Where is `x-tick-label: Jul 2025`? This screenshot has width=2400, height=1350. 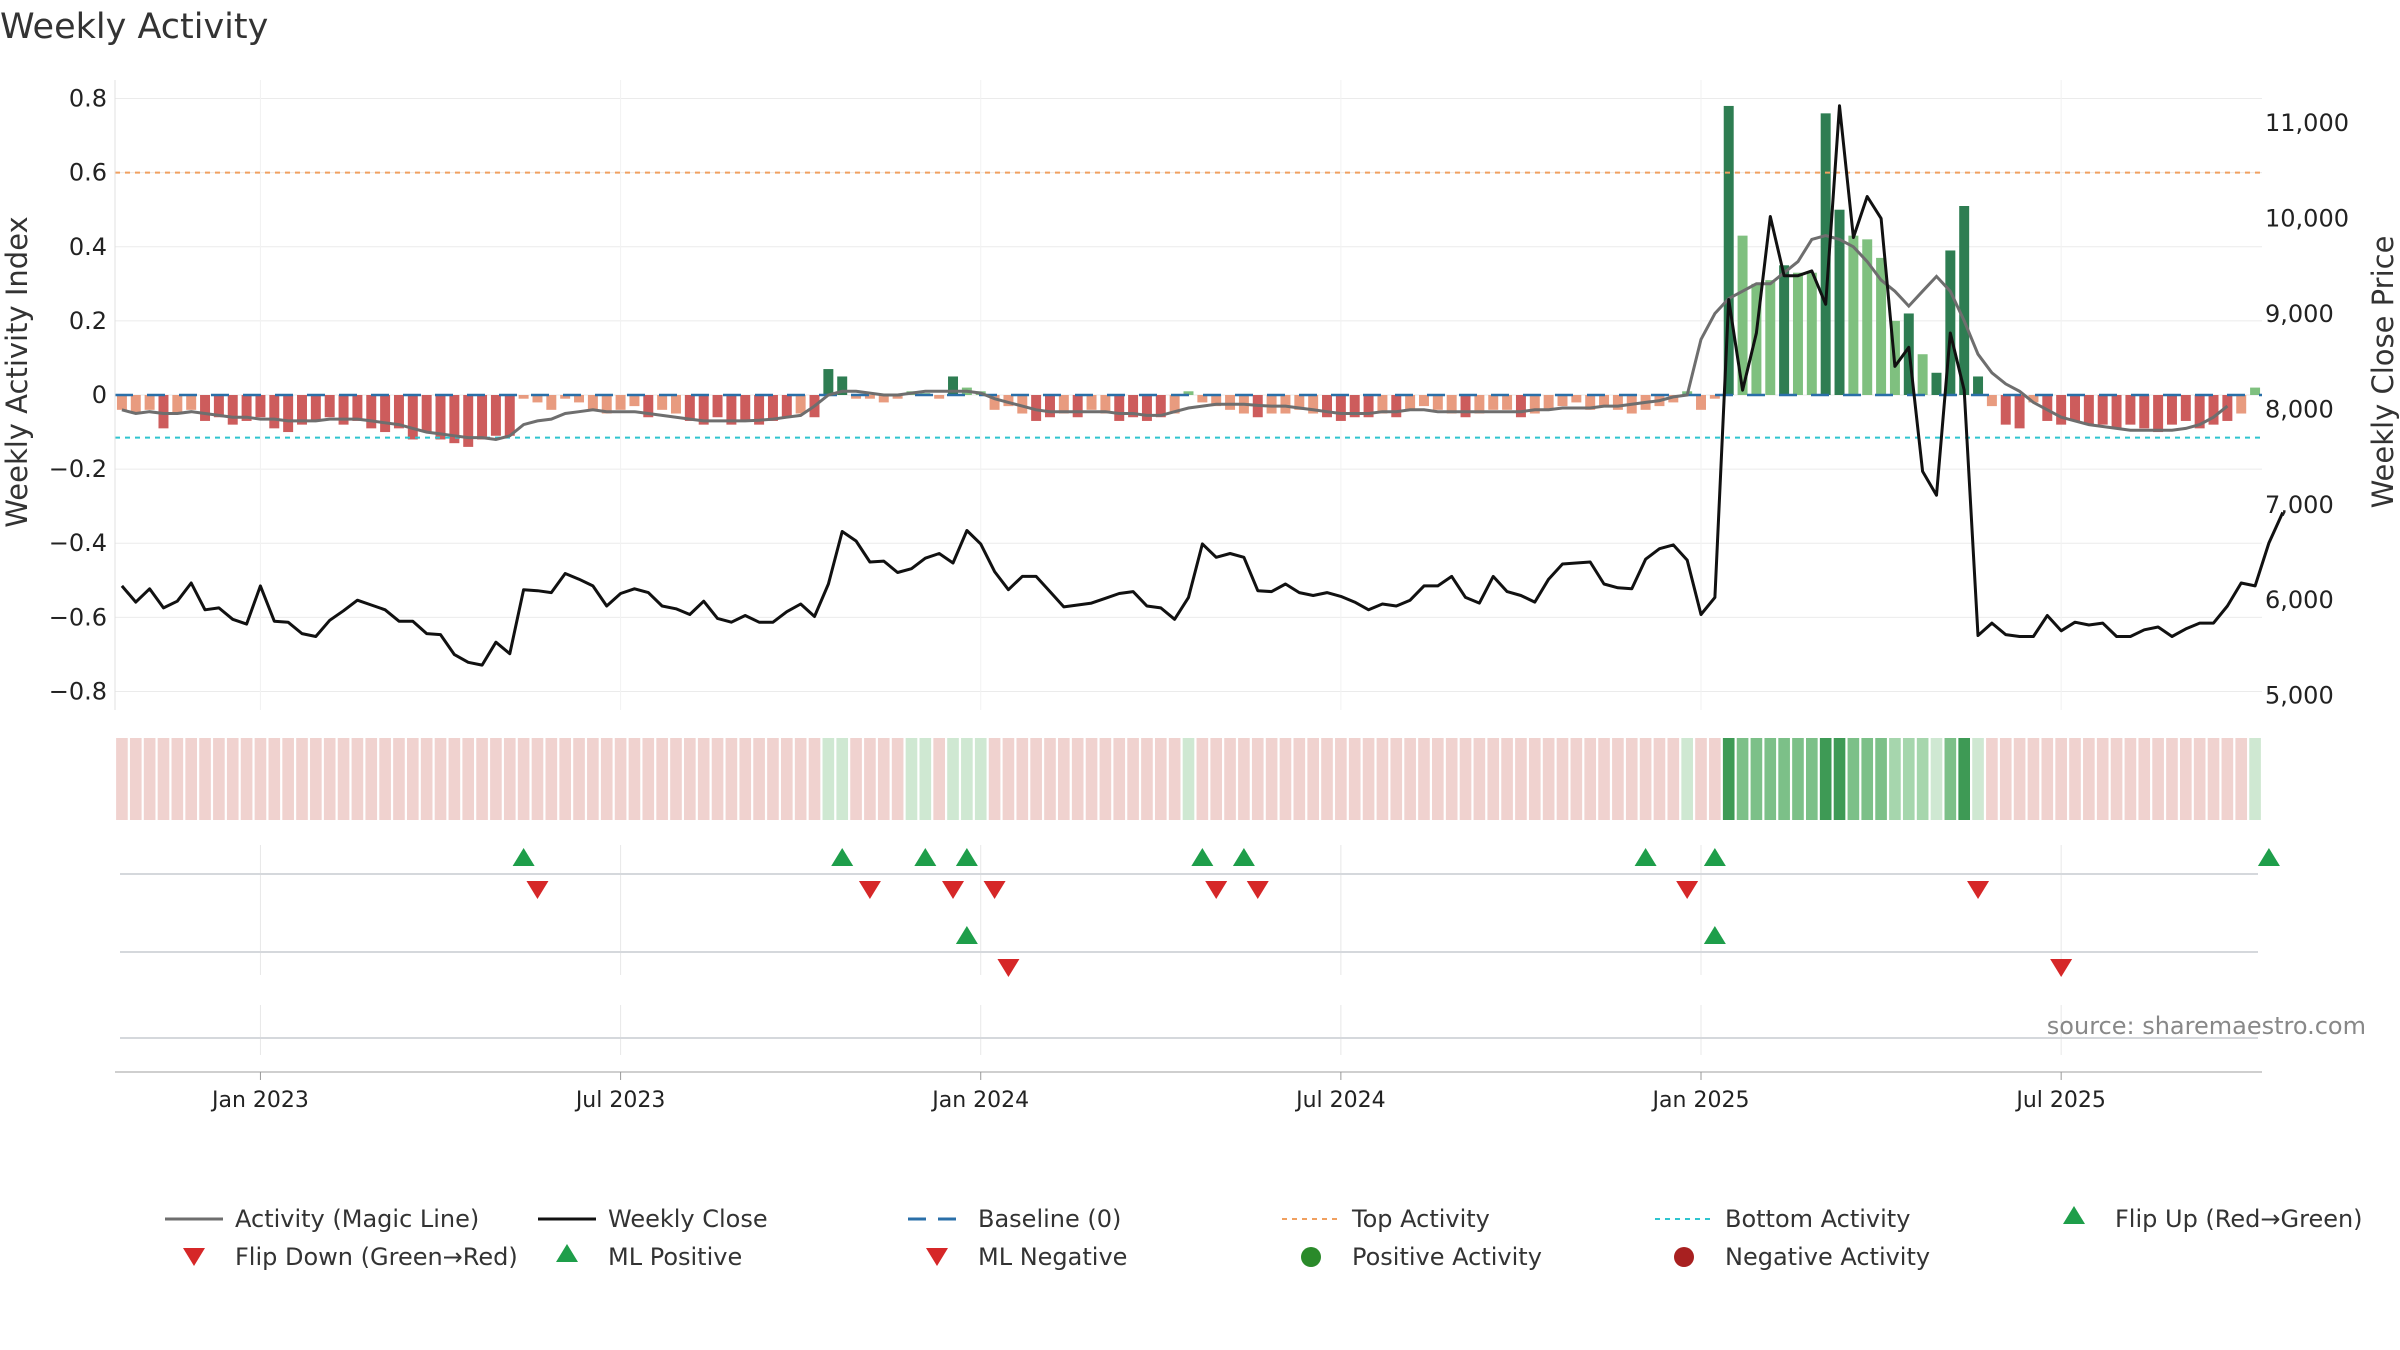
x-tick-label: Jul 2025 is located at coordinates (2060, 1100).